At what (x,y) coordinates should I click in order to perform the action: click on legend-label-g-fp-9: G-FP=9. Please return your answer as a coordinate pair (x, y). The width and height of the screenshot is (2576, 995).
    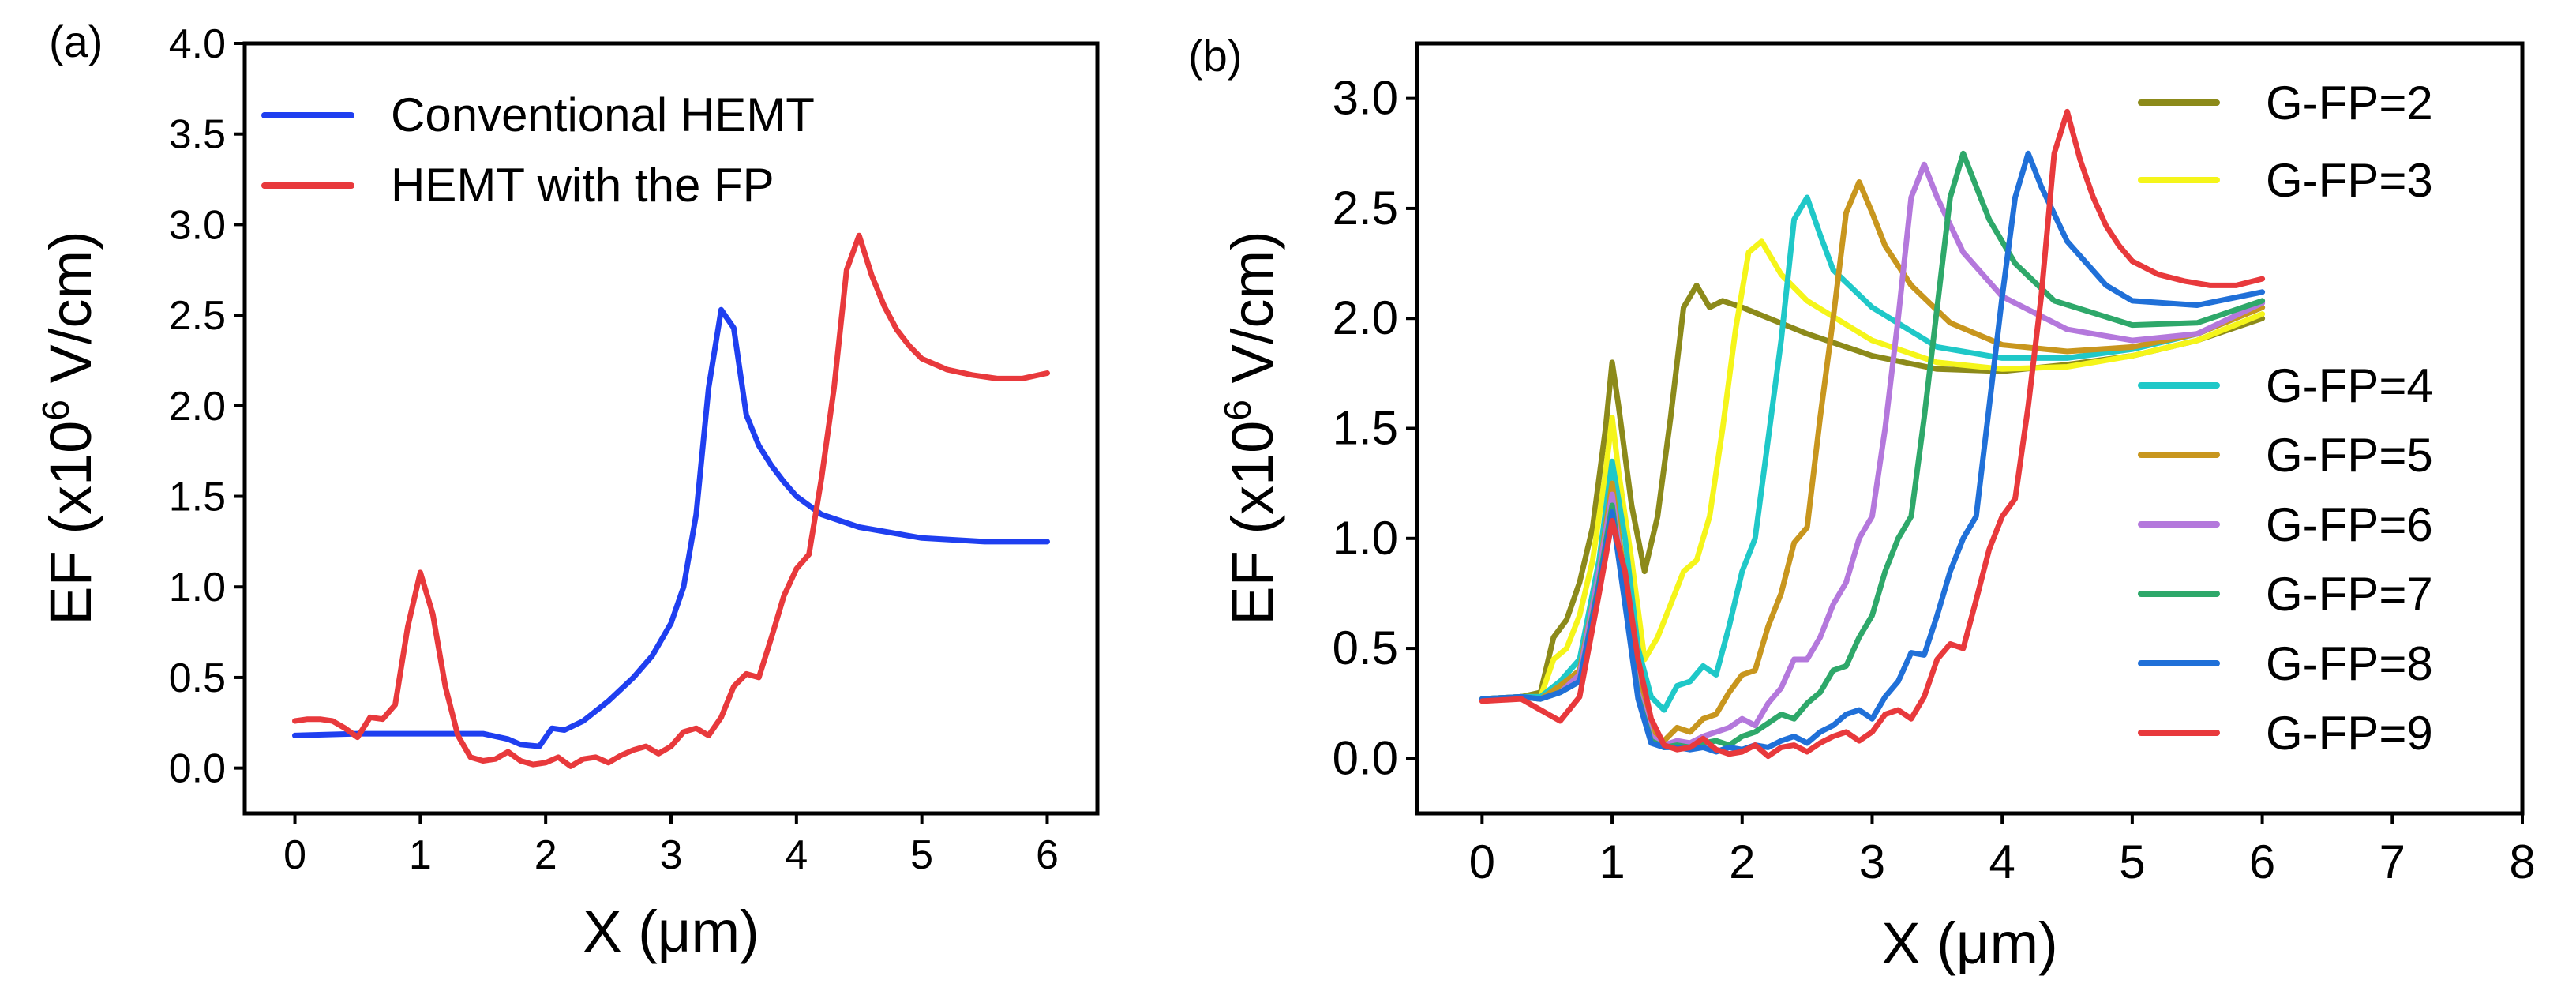
    Looking at the image, I should click on (2349, 733).